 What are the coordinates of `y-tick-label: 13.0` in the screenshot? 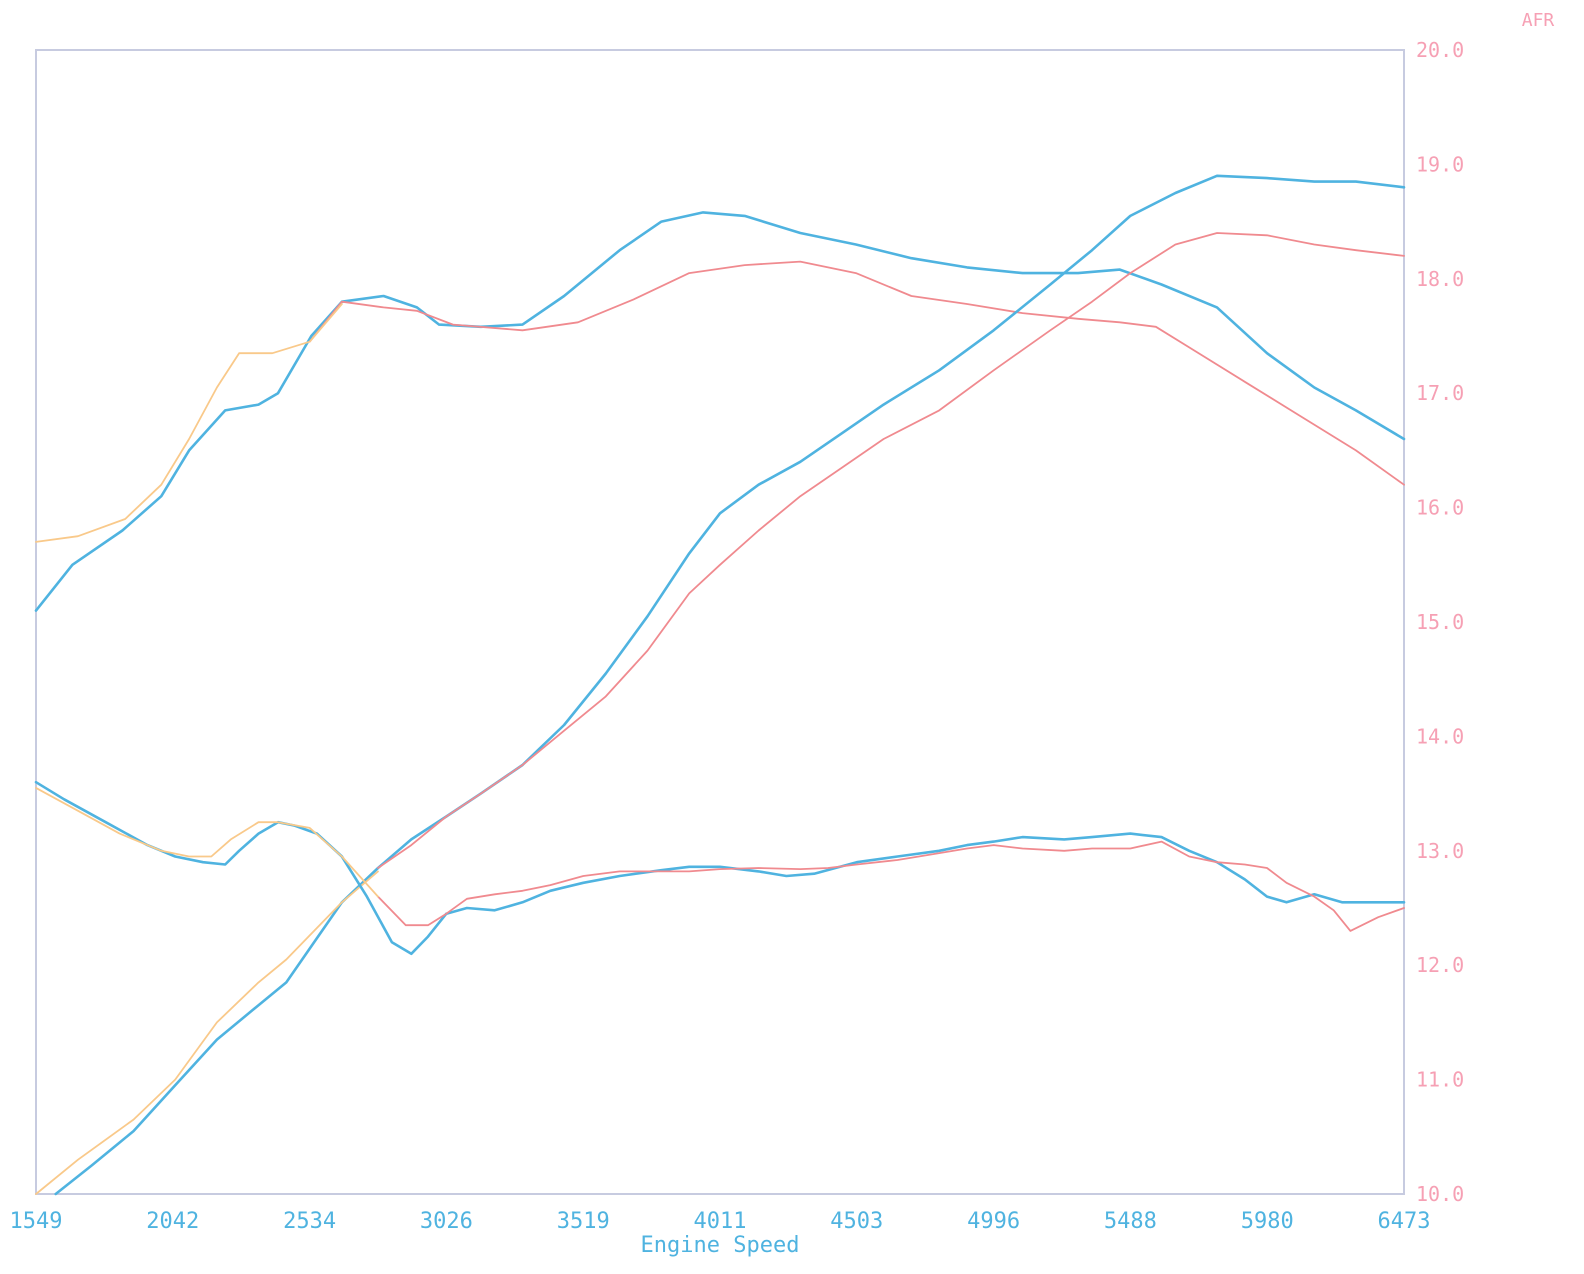 It's located at (1440, 851).